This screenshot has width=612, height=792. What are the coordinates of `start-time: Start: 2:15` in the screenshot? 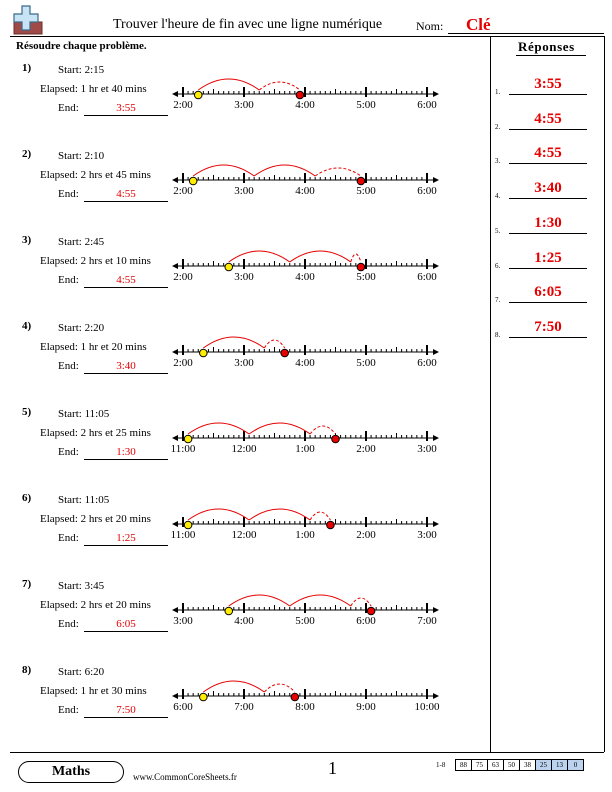 It's located at (81, 70).